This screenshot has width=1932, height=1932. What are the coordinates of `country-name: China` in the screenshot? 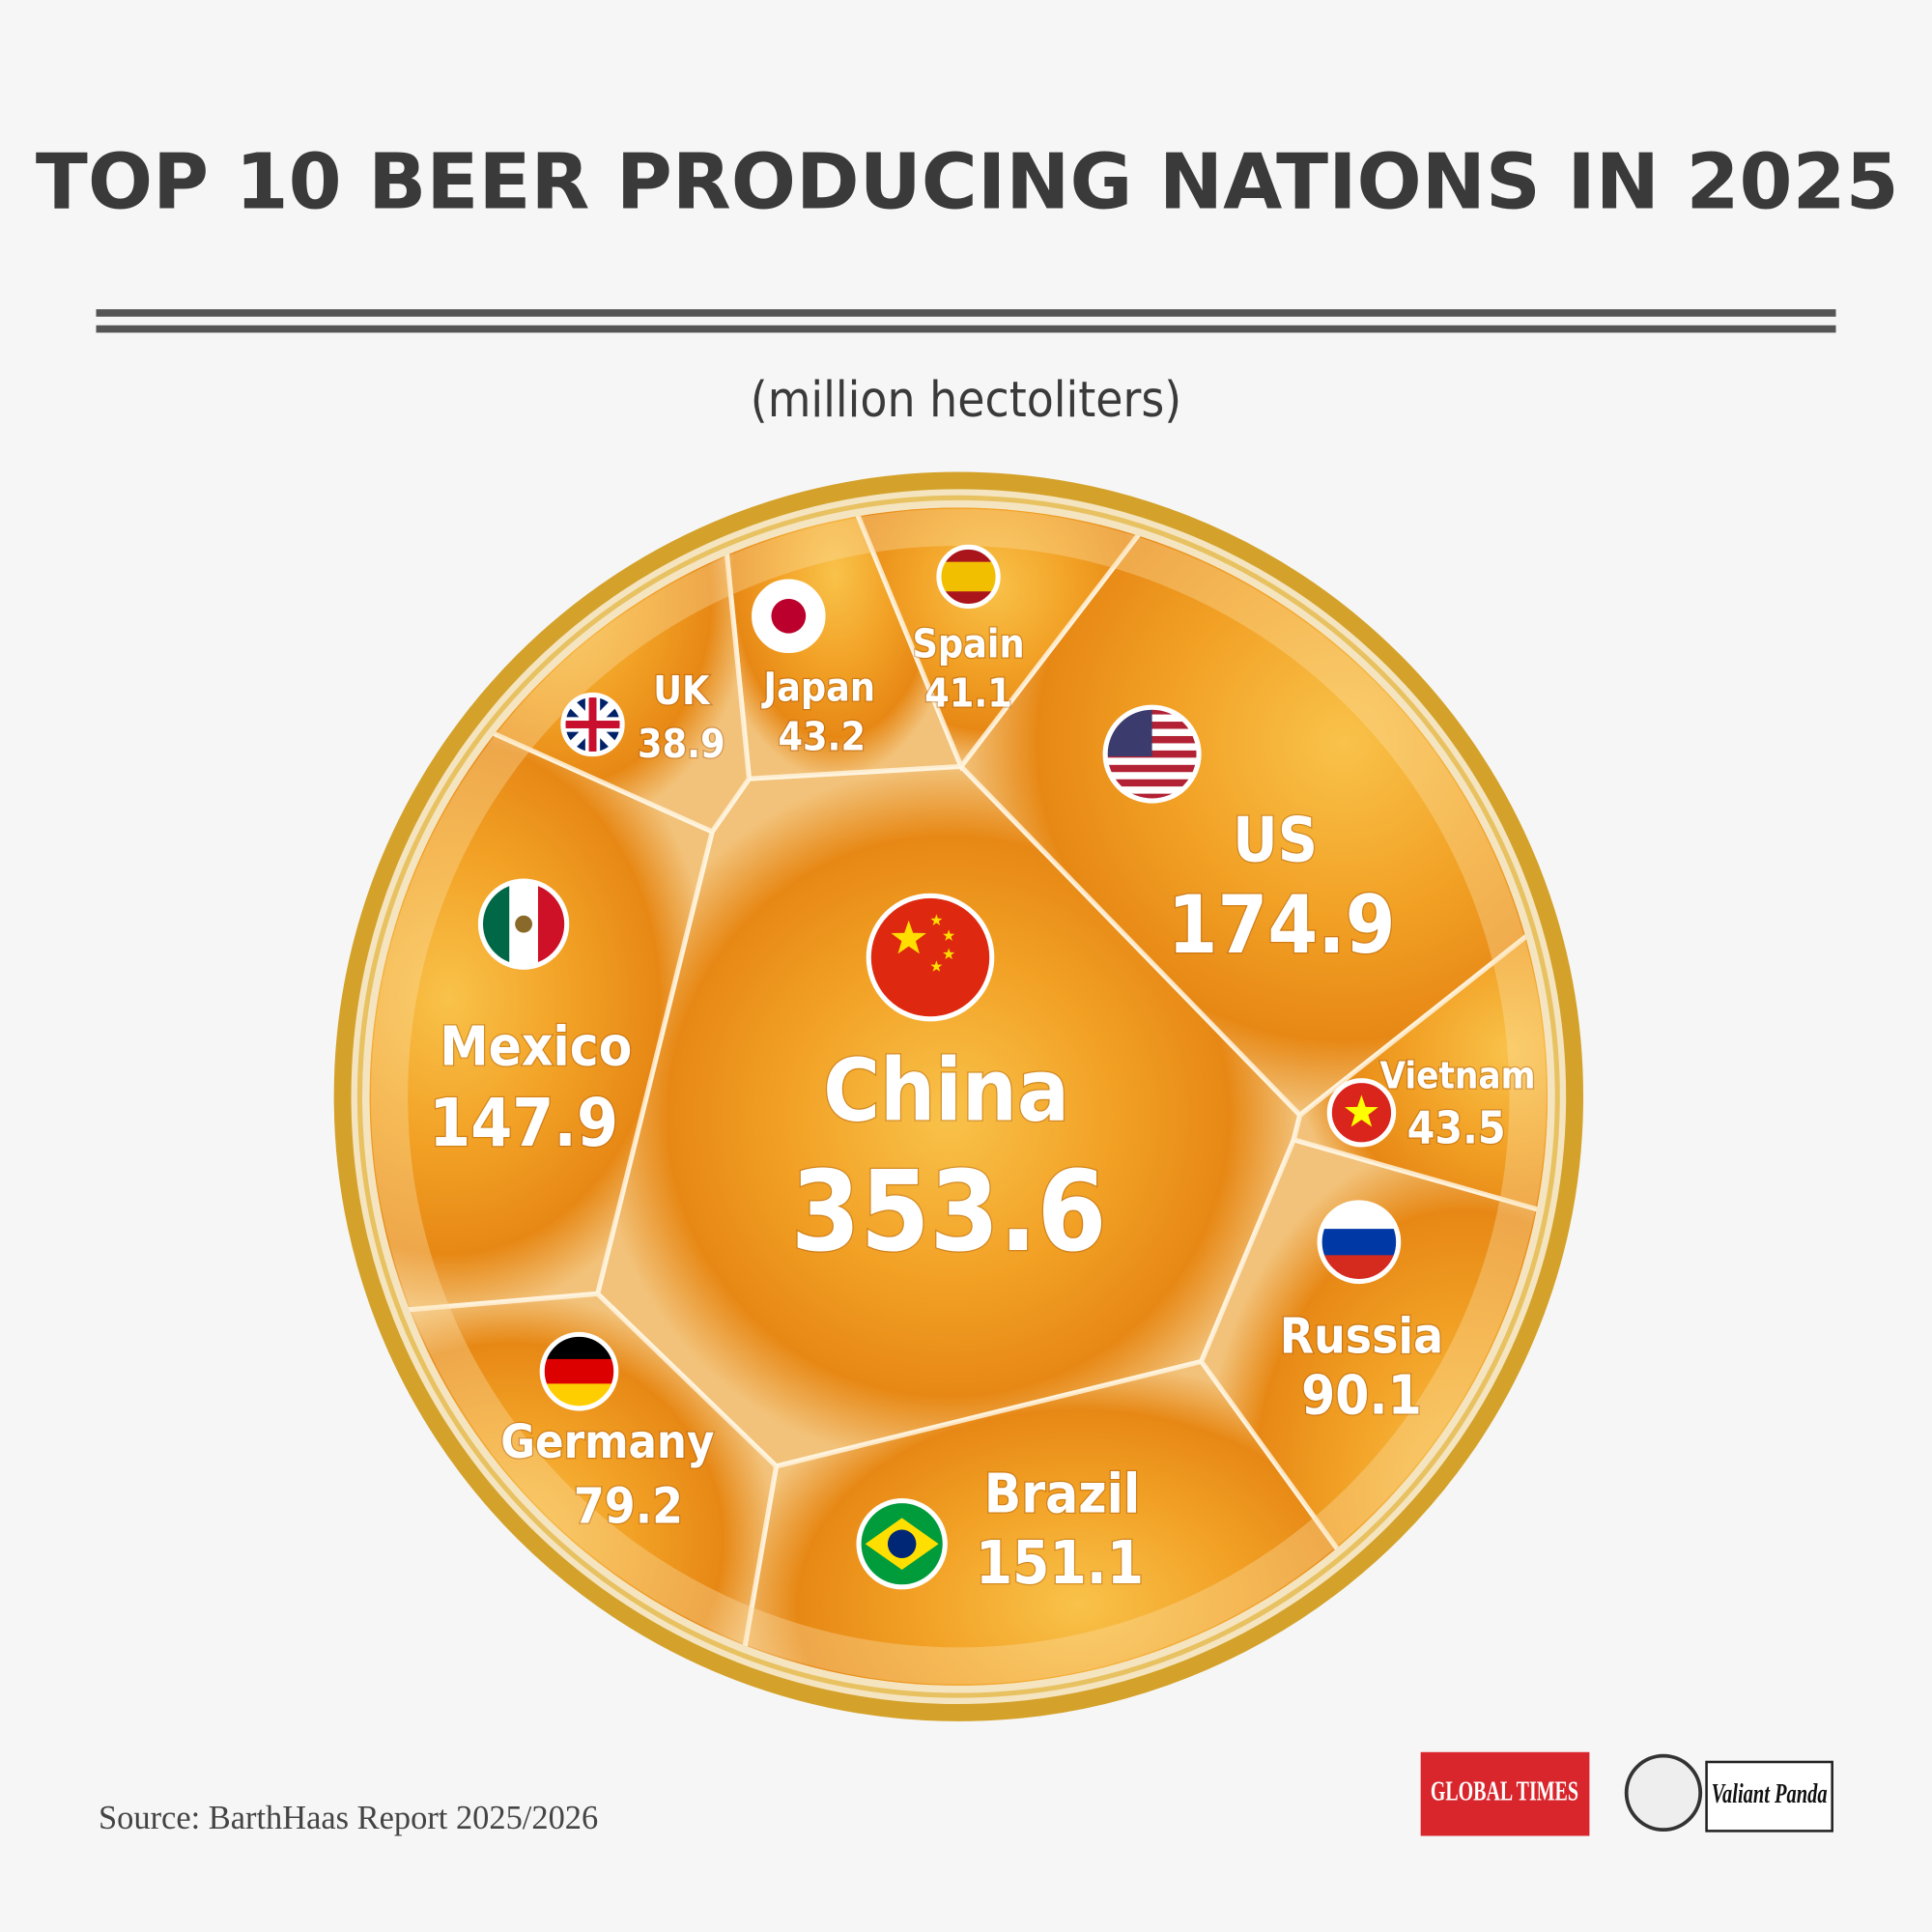 It's located at (946, 1091).